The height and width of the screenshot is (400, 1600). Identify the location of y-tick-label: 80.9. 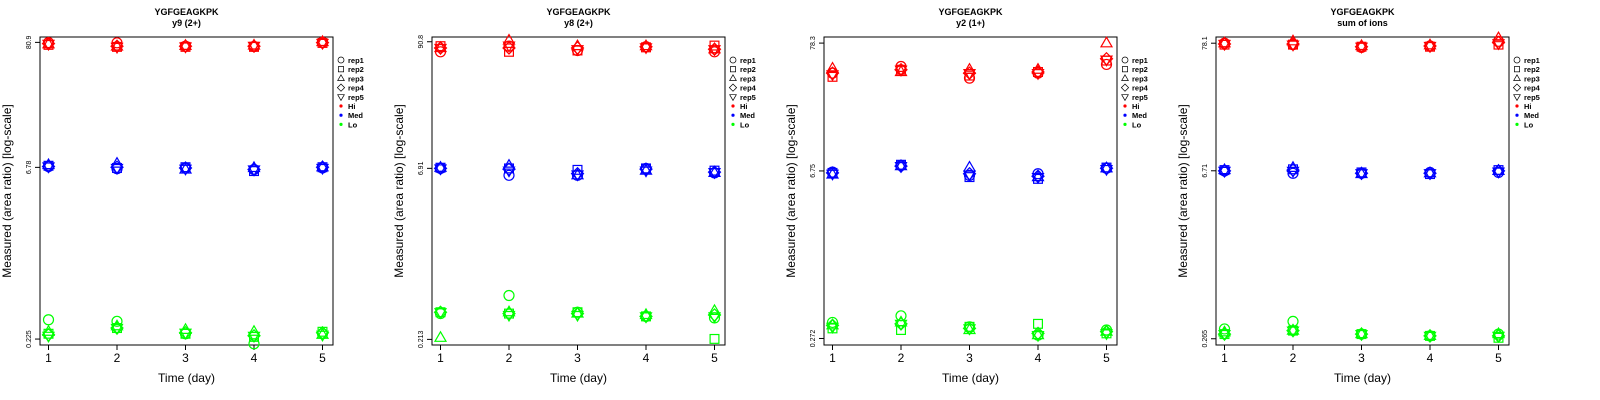
(29, 42).